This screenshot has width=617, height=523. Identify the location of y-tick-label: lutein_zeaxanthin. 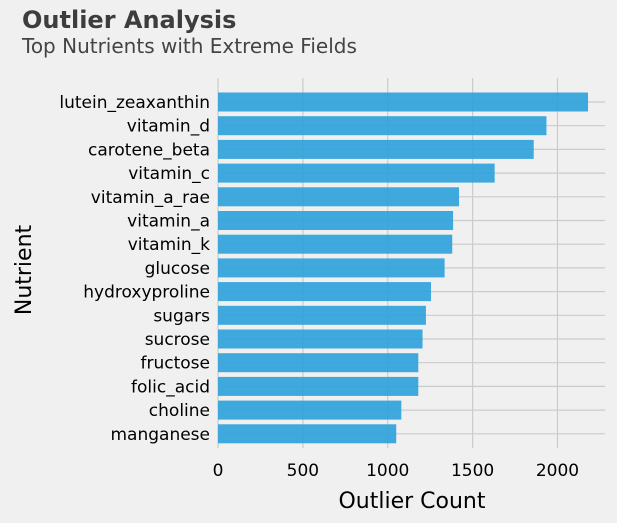
(134, 103).